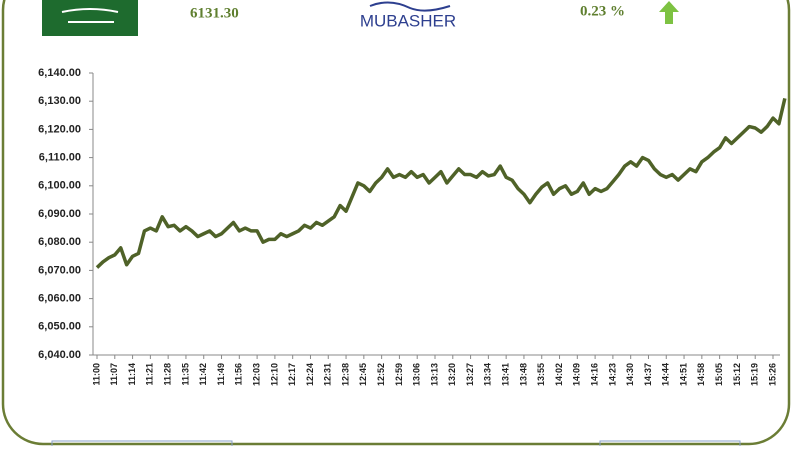 The width and height of the screenshot is (792, 451). What do you see at coordinates (59, 270) in the screenshot?
I see `y-tick-label: 6,070.00` at bounding box center [59, 270].